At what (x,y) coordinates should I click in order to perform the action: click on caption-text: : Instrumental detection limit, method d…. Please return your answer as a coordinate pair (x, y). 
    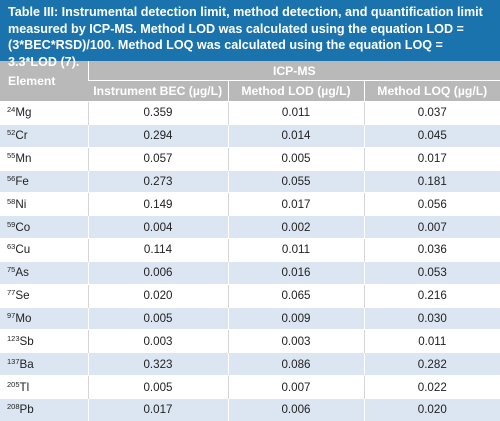
    Looking at the image, I should click on (245, 37).